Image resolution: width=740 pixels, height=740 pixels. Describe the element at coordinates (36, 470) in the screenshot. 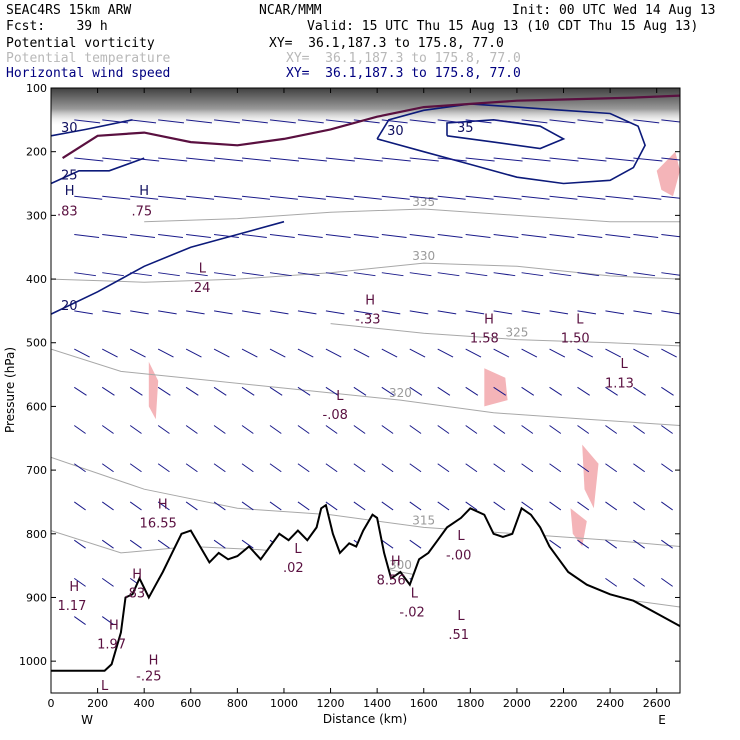

I see `y-tick-label: 700` at that location.